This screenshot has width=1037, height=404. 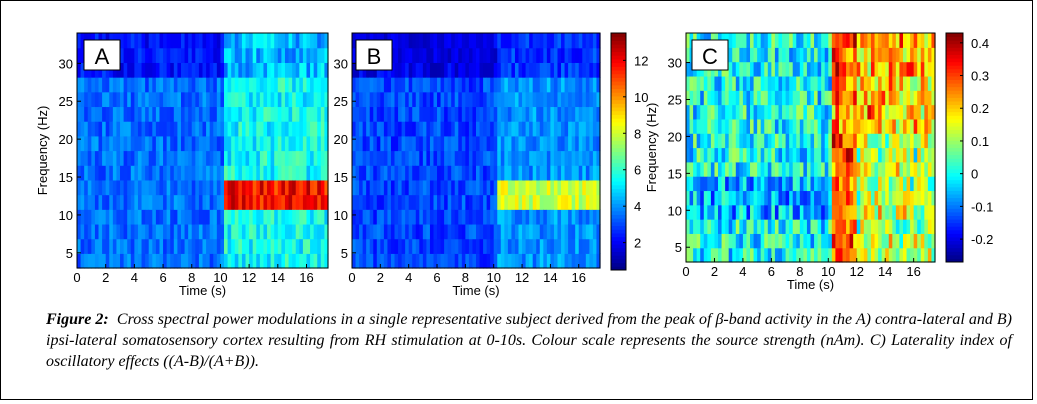 What do you see at coordinates (66, 63) in the screenshot?
I see `y-tick-label: 30` at bounding box center [66, 63].